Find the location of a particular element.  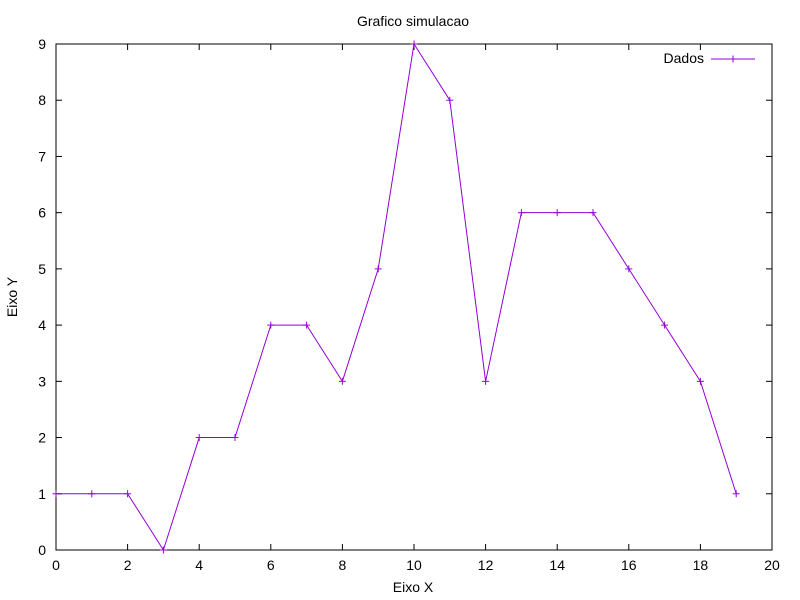

y-tick-label: 7 is located at coordinates (42, 156).